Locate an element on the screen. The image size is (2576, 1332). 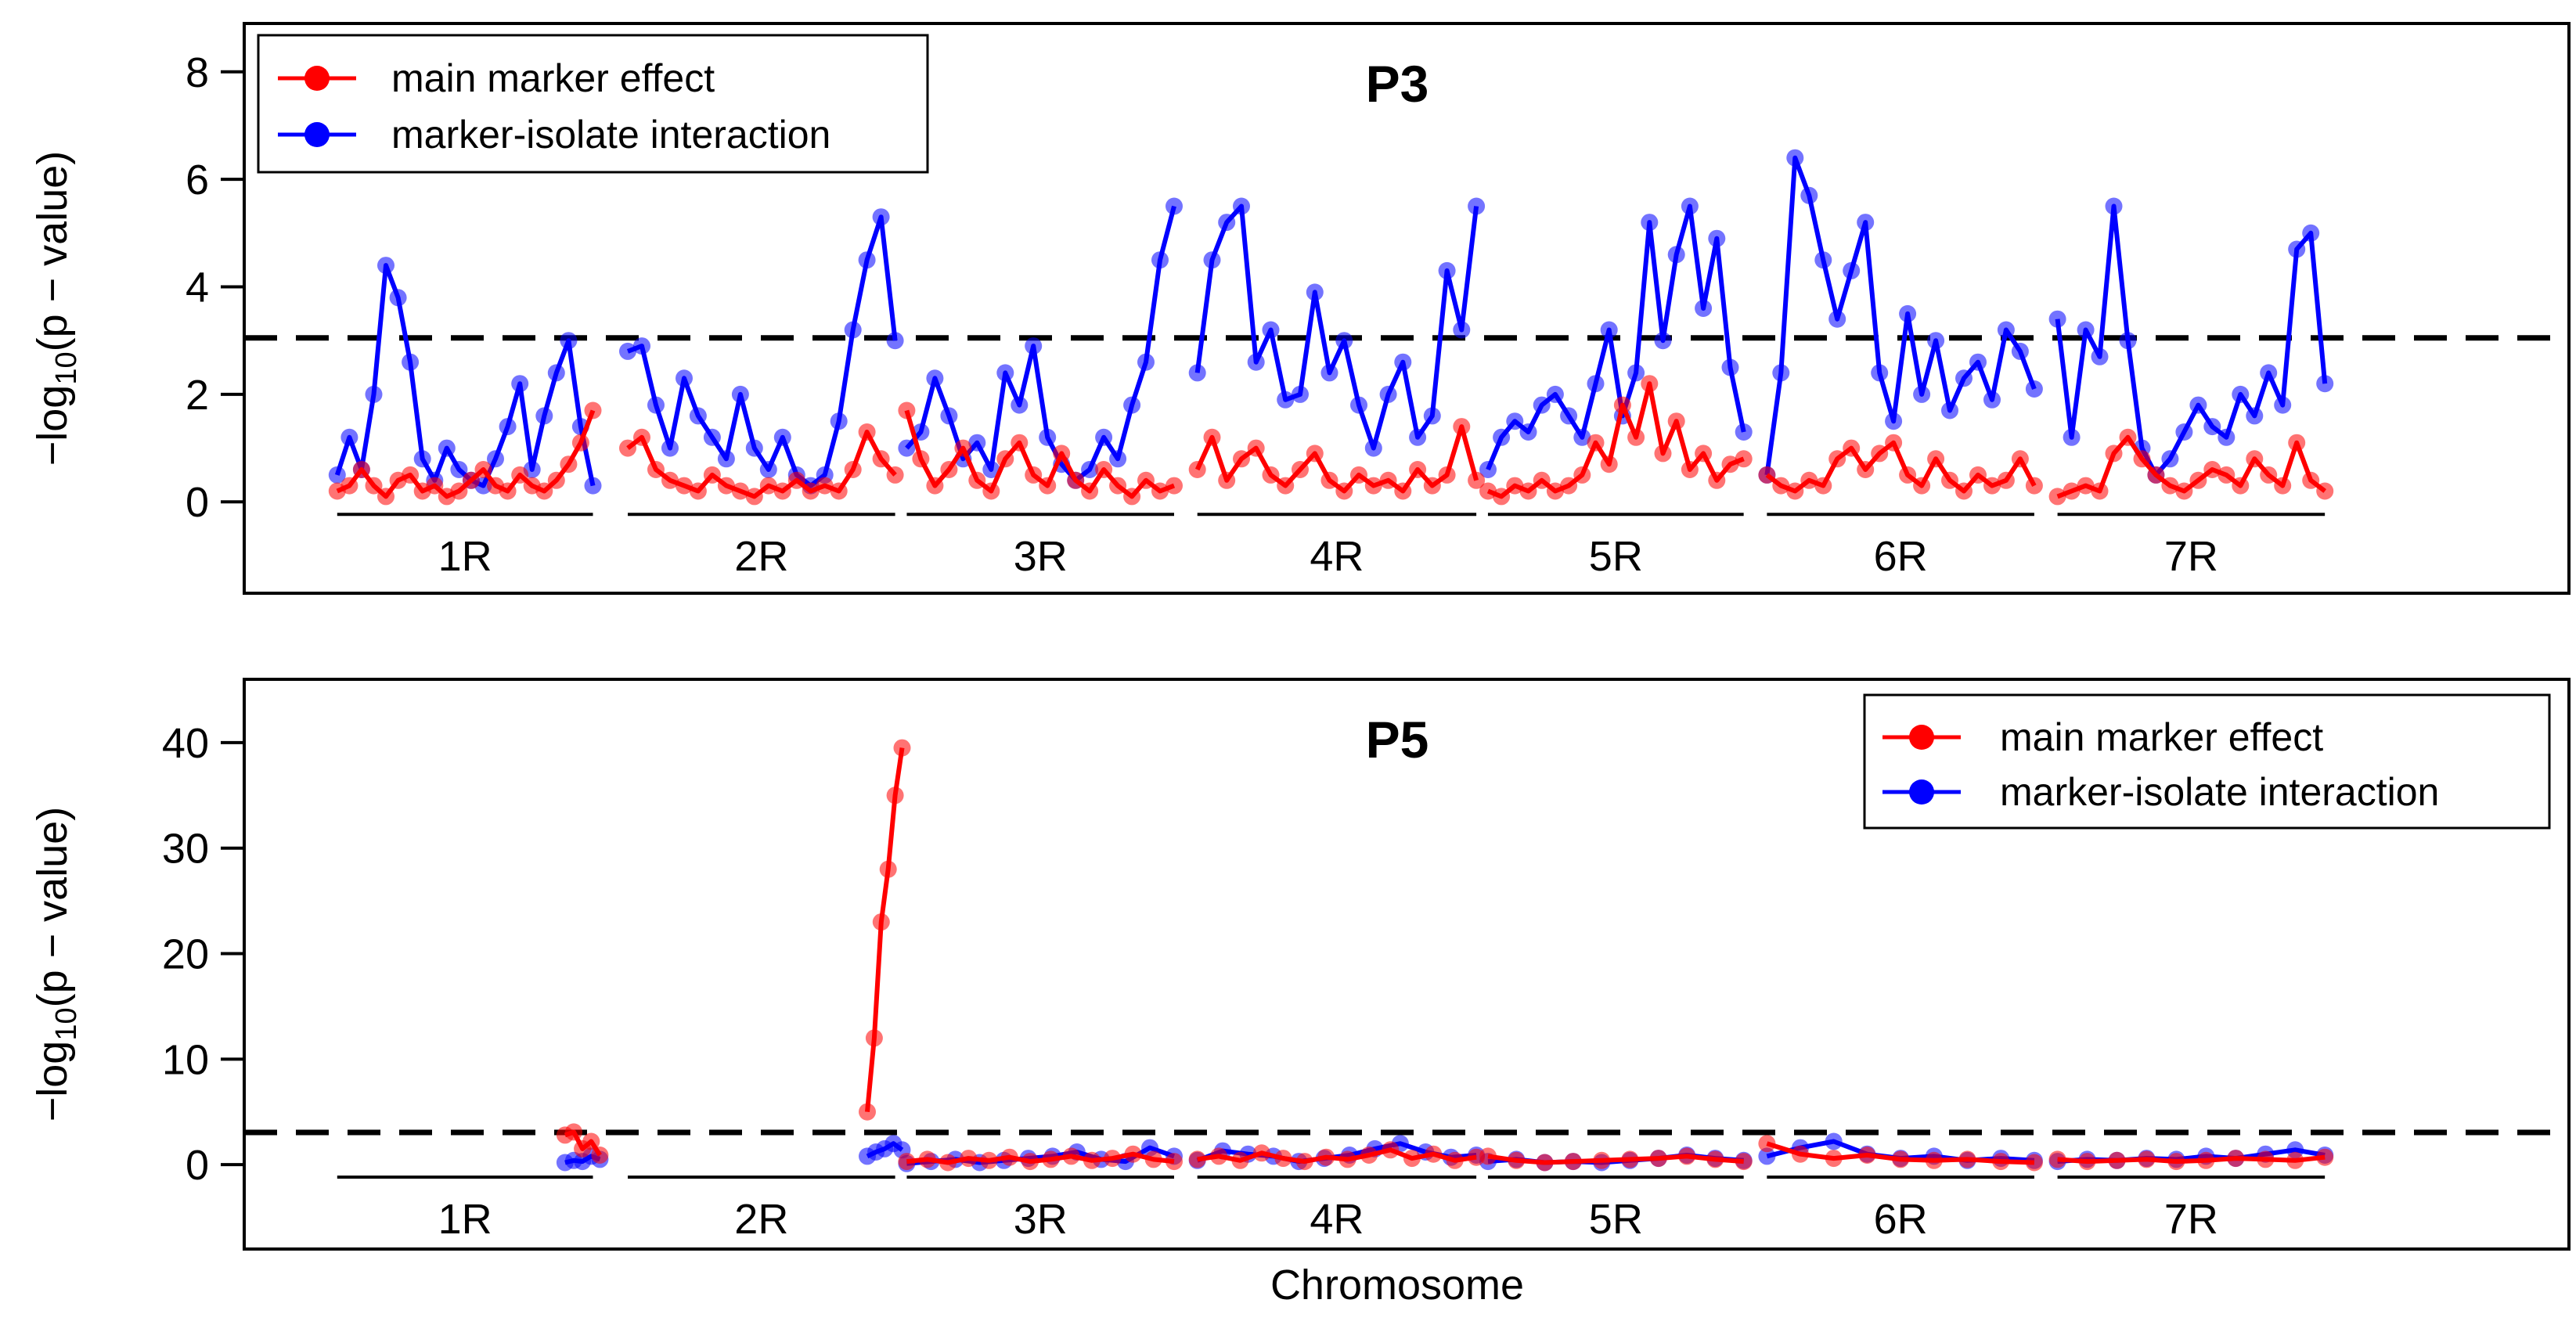
chromosome-label: 1R is located at coordinates (465, 1219).